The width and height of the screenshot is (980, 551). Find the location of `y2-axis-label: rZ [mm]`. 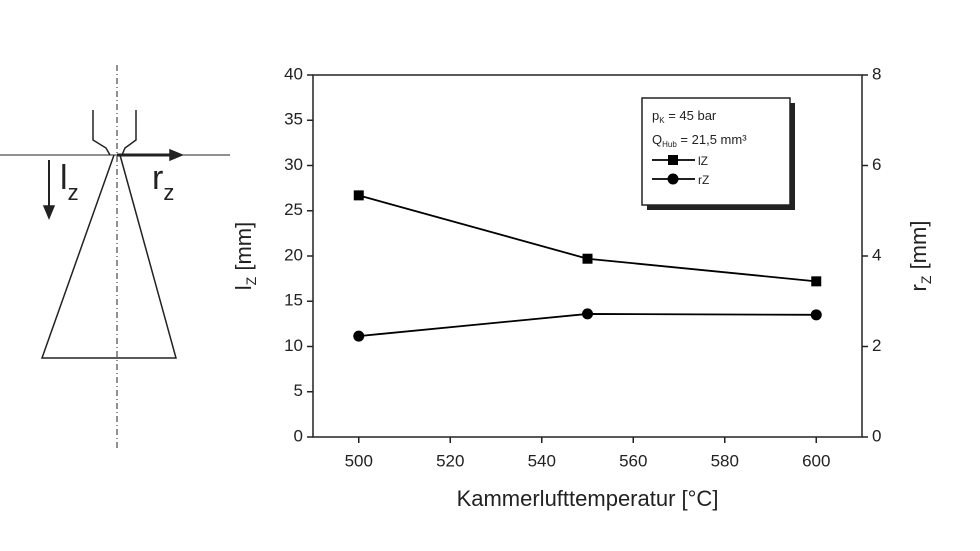

y2-axis-label: rZ [mm] is located at coordinates (920, 256).